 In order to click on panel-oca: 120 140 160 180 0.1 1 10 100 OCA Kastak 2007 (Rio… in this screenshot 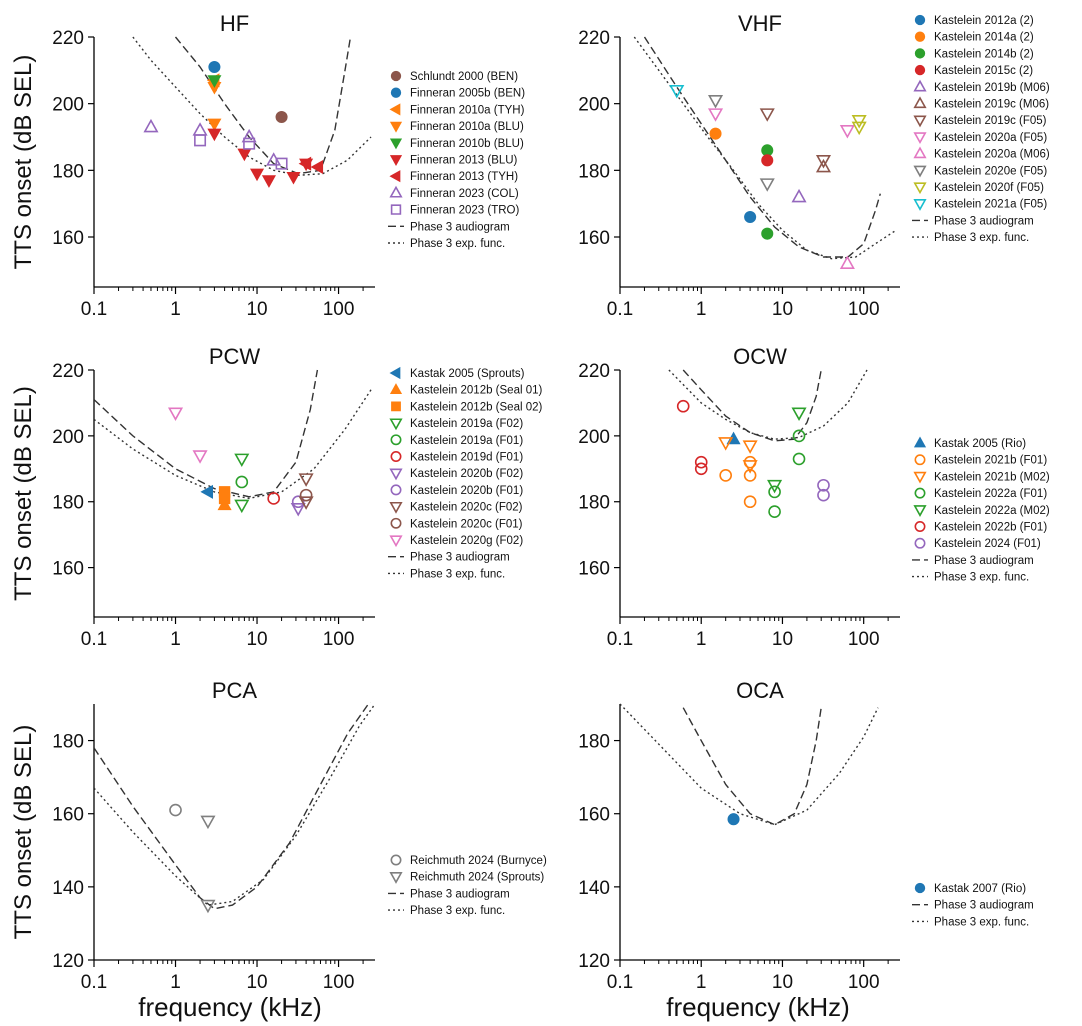, I will do `click(805, 835)`.